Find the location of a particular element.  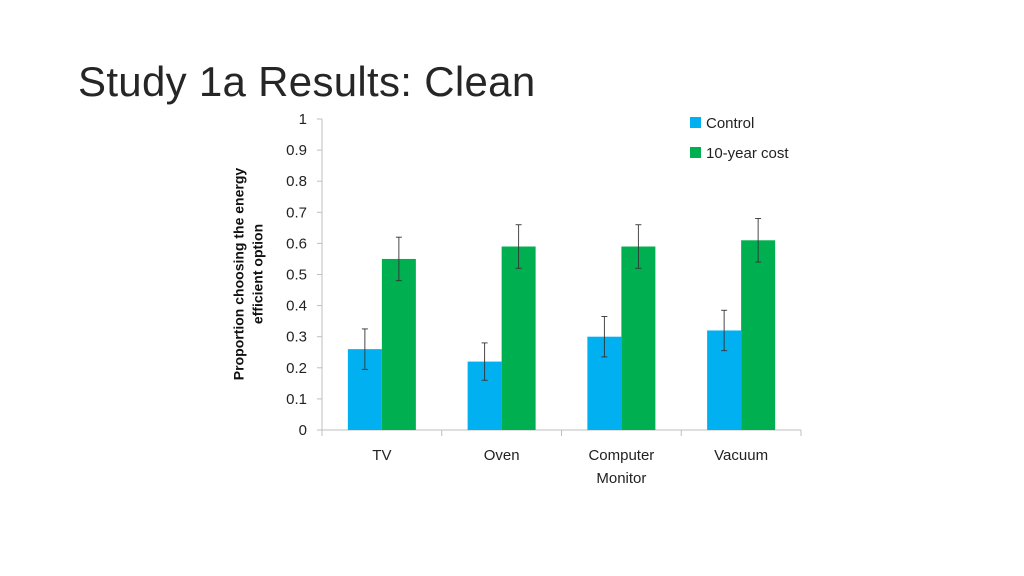

y-tick-label: 0 is located at coordinates (303, 430).